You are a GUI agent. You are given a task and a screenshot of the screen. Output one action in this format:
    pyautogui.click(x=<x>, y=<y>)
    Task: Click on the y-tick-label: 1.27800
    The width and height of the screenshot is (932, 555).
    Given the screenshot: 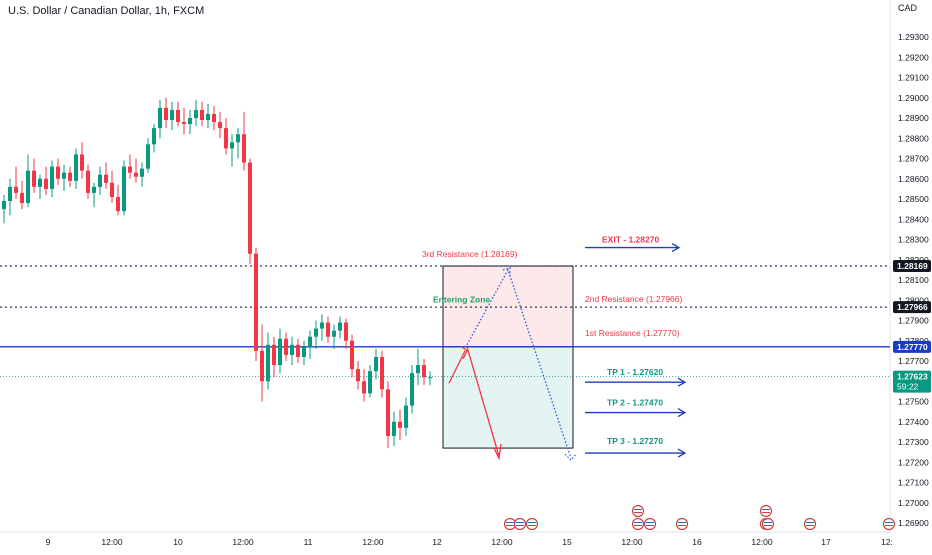 What is the action you would take?
    pyautogui.click(x=913, y=341)
    